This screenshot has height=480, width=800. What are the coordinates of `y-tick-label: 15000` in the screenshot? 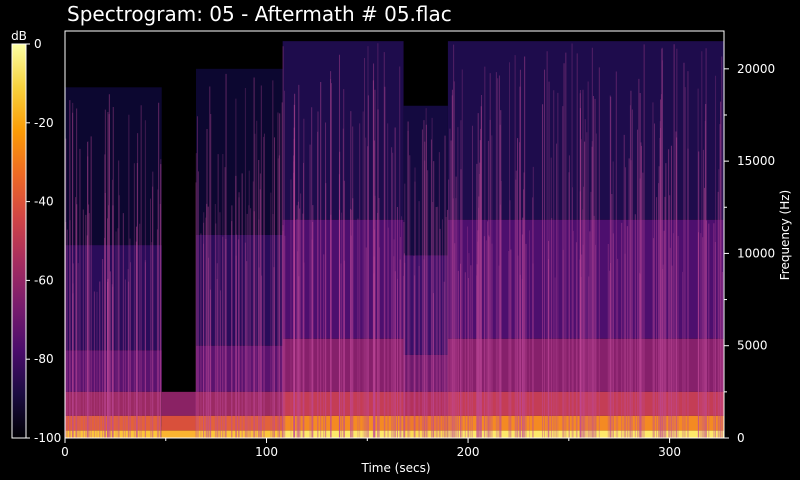 It's located at (756, 161).